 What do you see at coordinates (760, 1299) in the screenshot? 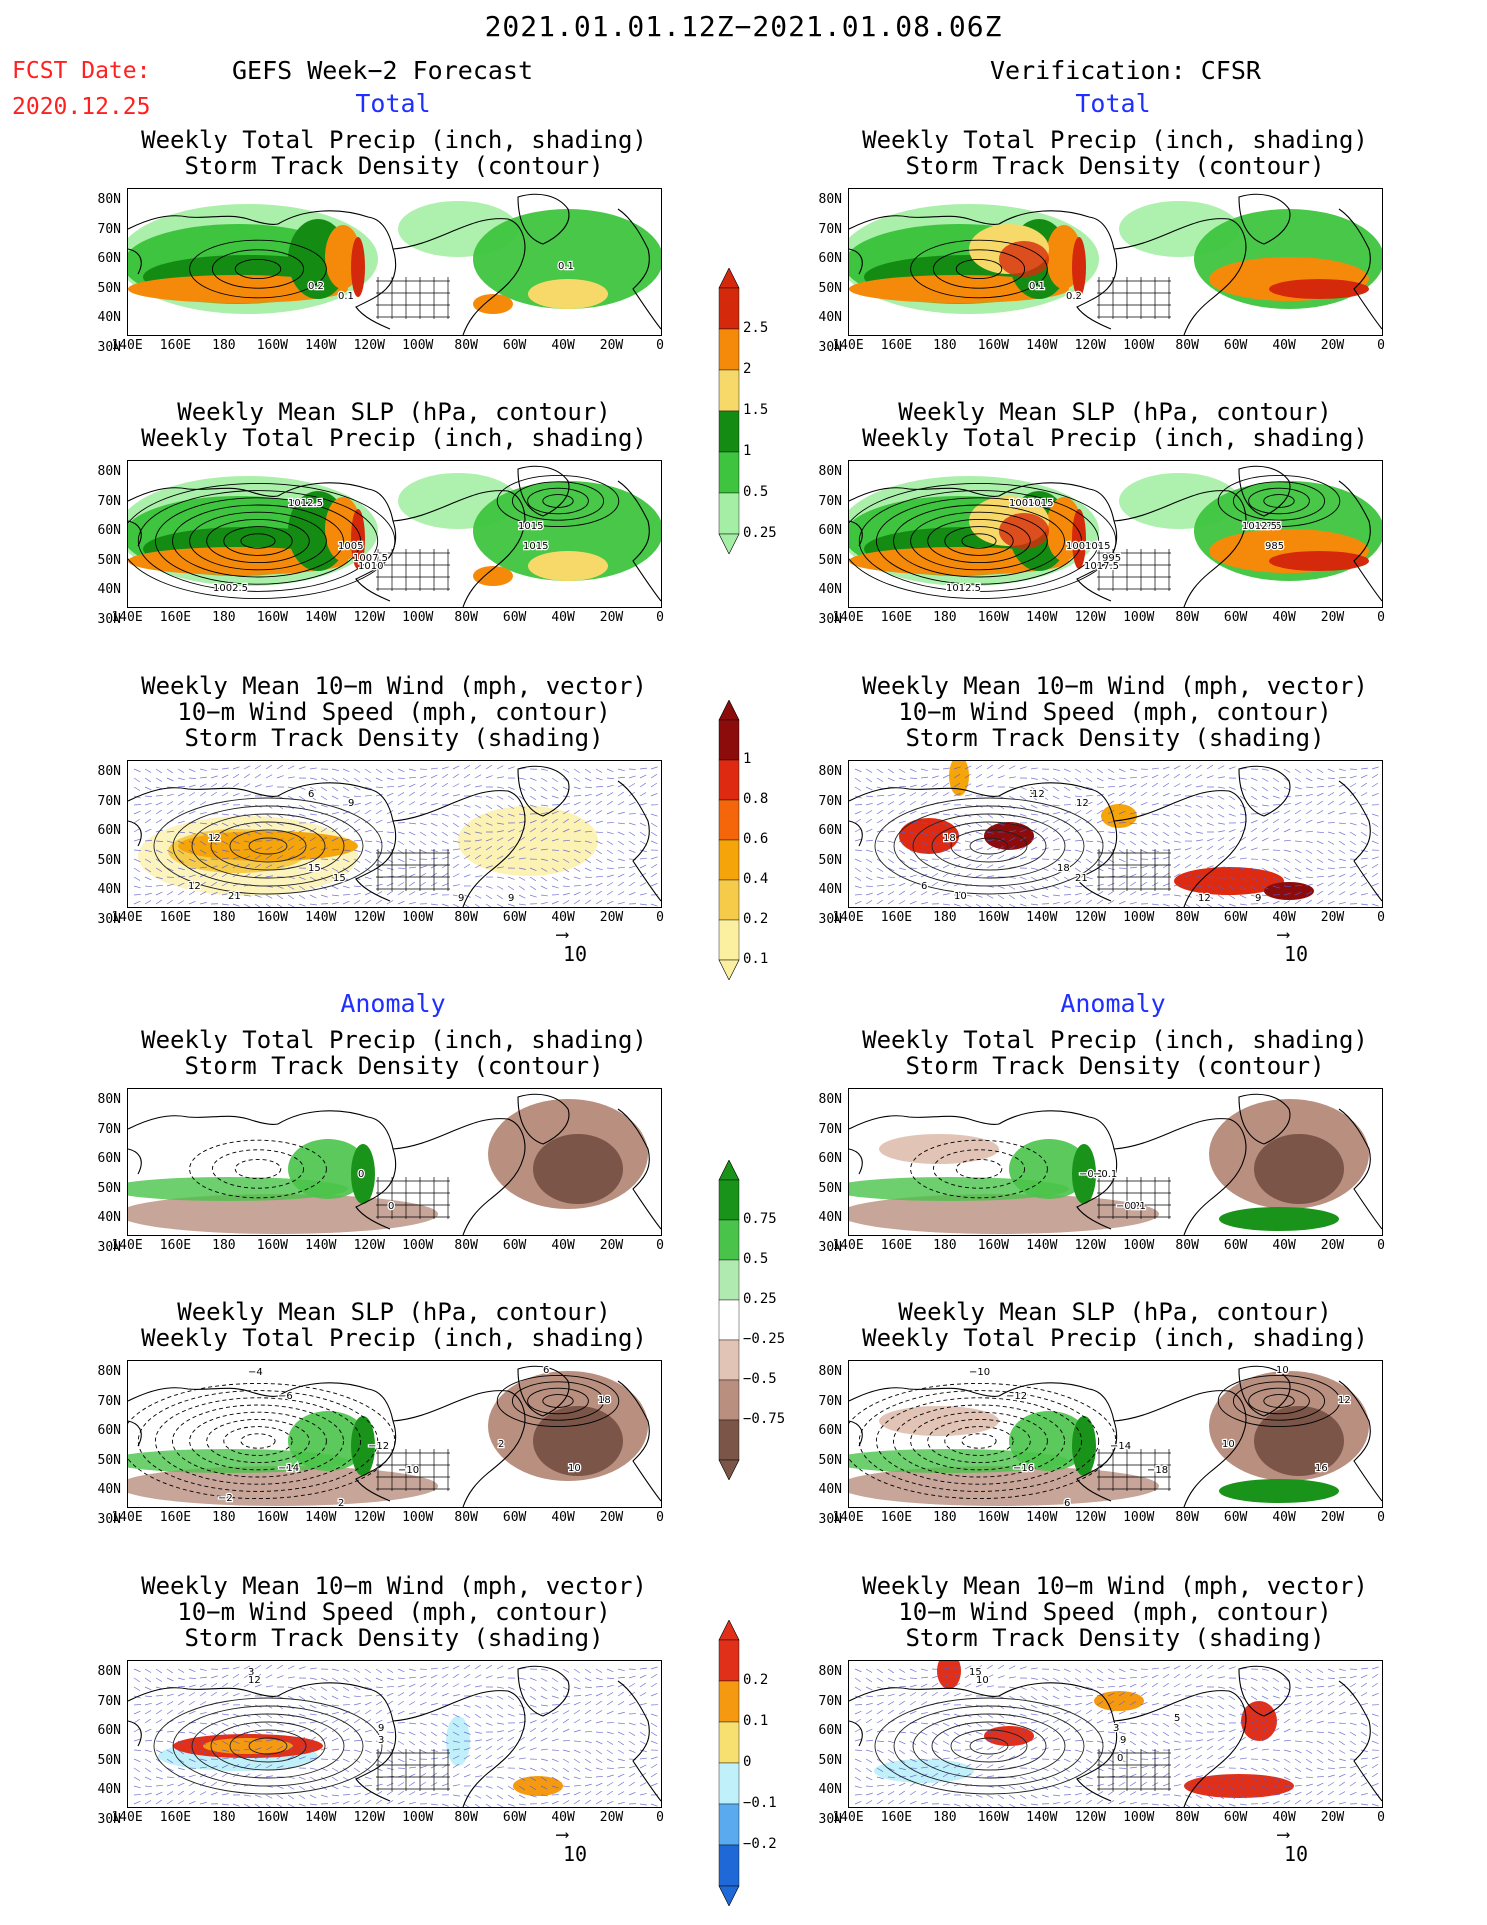
I see `colorbar-label: 0.25` at bounding box center [760, 1299].